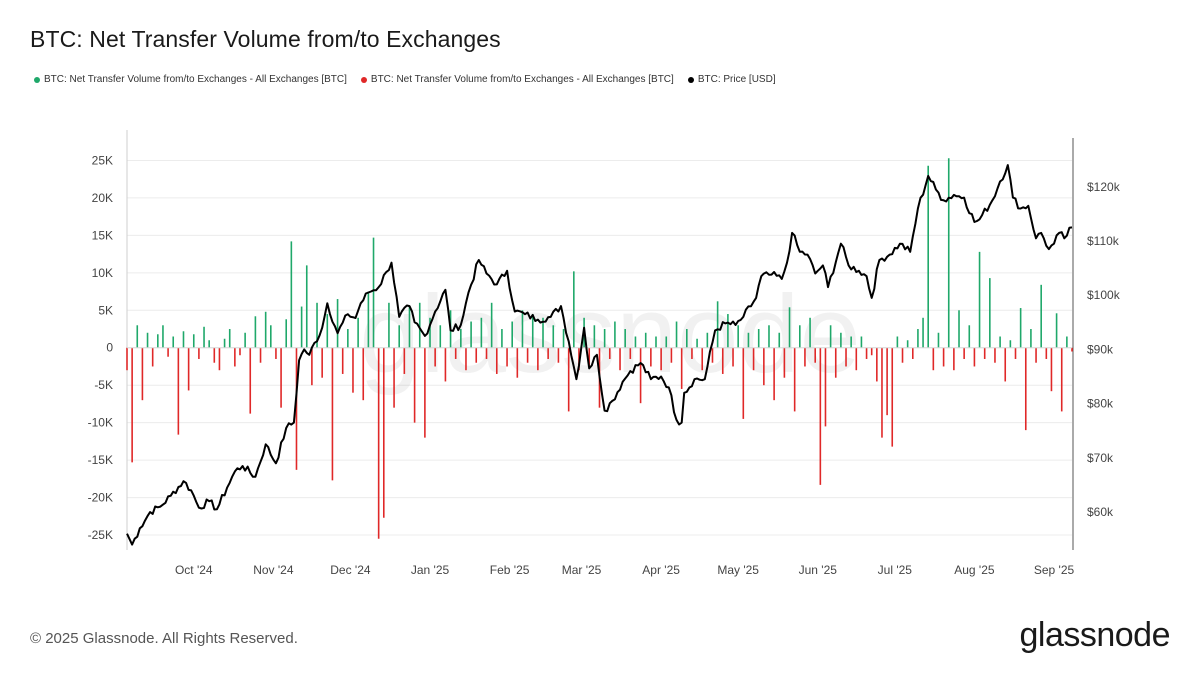 This screenshot has height=675, width=1200. Describe the element at coordinates (582, 570) in the screenshot. I see `x-tick-label: Mar '25` at that location.